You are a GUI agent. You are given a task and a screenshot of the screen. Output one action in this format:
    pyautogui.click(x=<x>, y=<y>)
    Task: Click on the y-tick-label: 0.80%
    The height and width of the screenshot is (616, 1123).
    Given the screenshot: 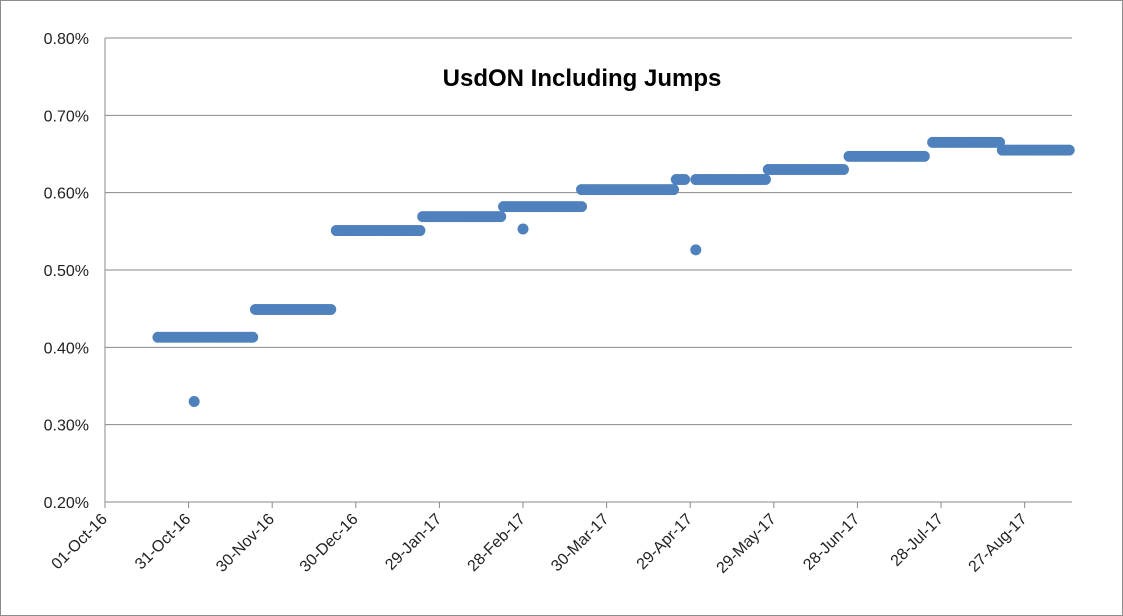 What is the action you would take?
    pyautogui.click(x=66, y=39)
    